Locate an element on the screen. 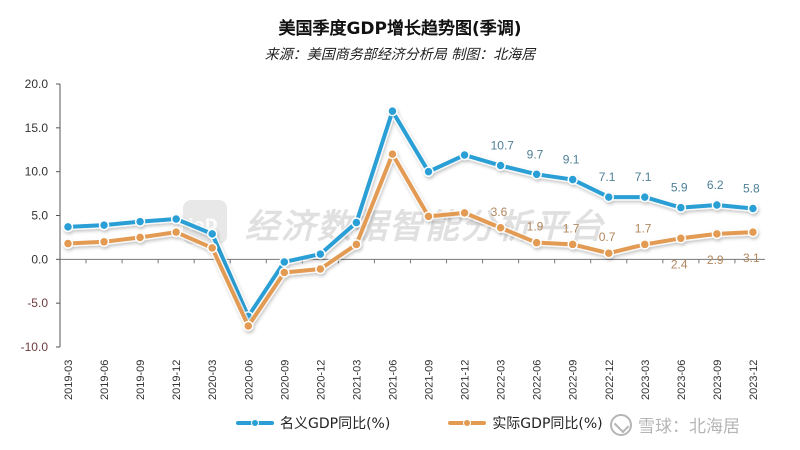  legend-label: 实际GDP同比(%) is located at coordinates (547, 424).